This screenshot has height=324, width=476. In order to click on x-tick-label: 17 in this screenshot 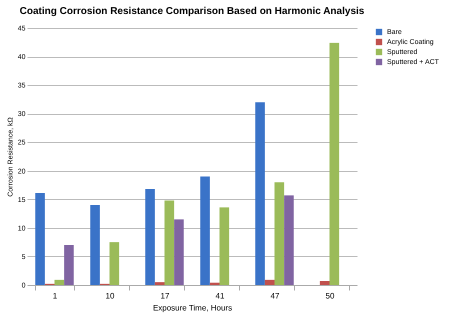, I will do `click(165, 296)`.